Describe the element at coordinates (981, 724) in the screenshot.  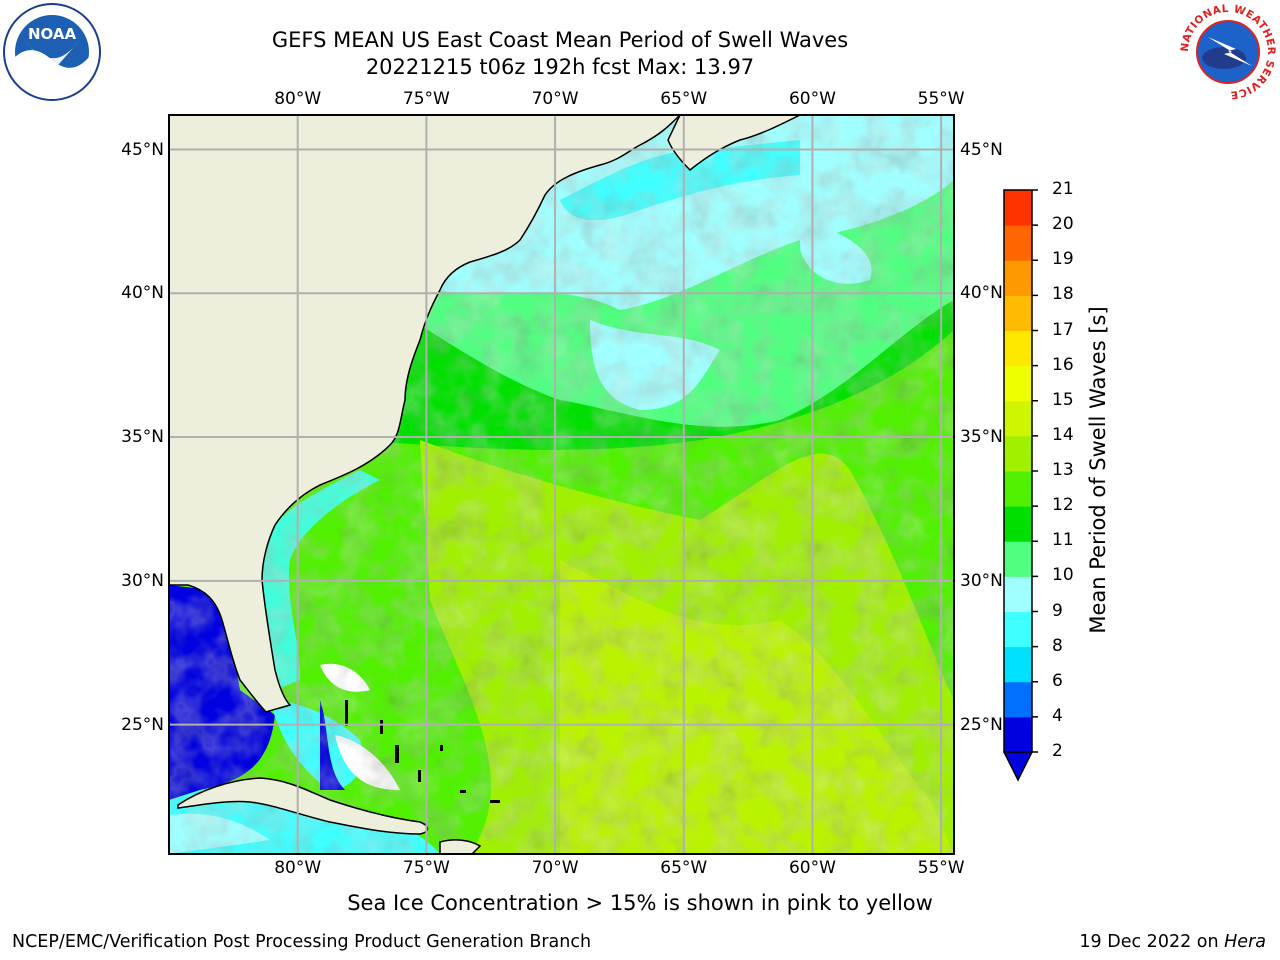
I see `lat-label-right: 25°N` at that location.